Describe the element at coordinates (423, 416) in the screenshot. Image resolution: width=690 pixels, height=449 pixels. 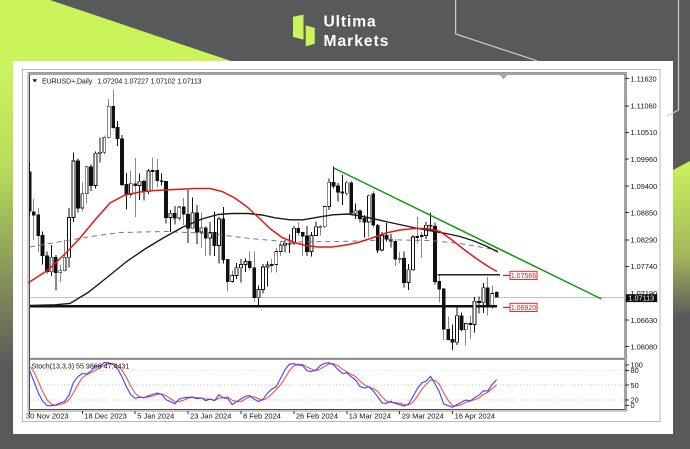
I see `svg-text: 29 Mar 2024` at that location.